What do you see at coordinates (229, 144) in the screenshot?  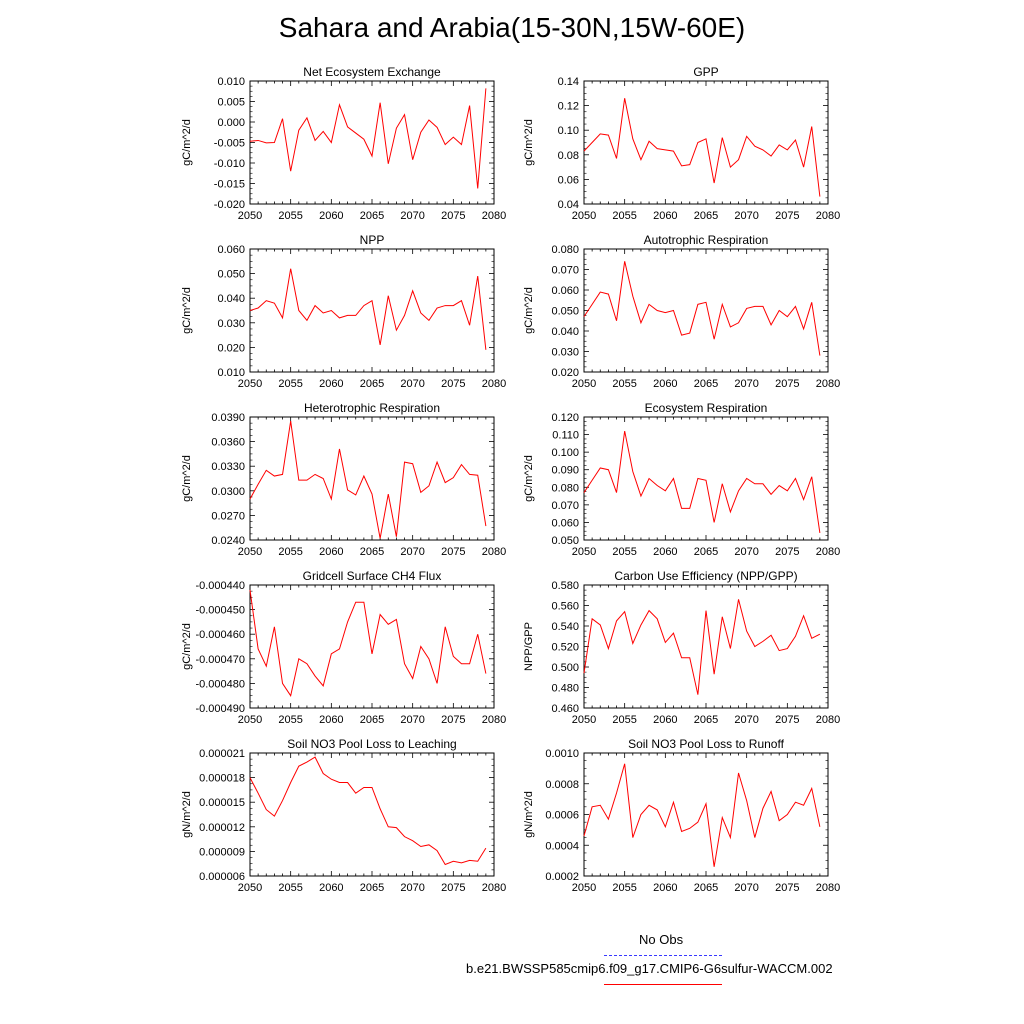 I see `y-tick-label: -0.005` at bounding box center [229, 144].